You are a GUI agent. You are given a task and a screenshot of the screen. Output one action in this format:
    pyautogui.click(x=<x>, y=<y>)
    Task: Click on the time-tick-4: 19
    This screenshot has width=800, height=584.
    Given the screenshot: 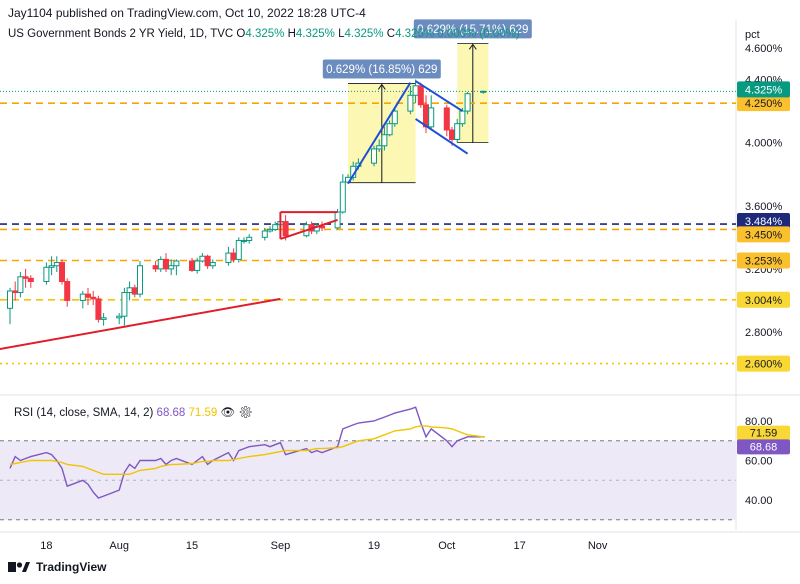 What is the action you would take?
    pyautogui.click(x=374, y=546)
    